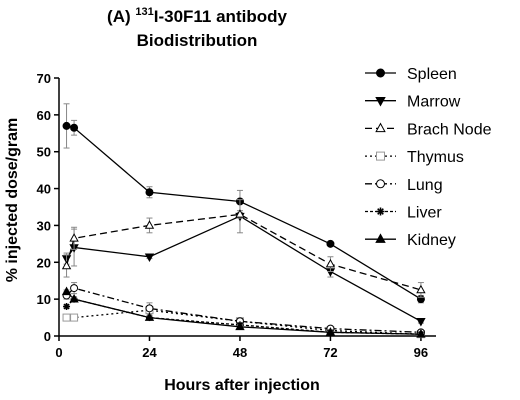 Image resolution: width=520 pixels, height=400 pixels. I want to click on title-prefix: (A), so click(121, 16).